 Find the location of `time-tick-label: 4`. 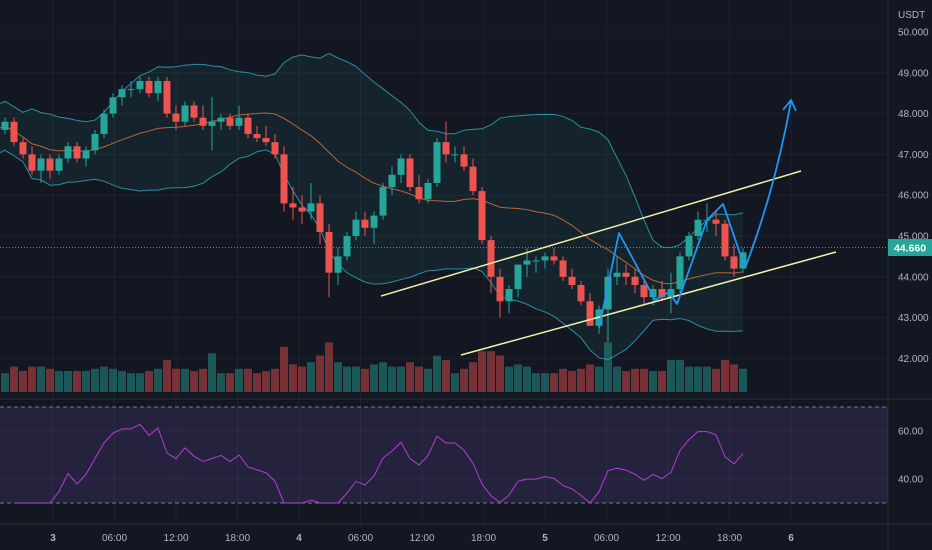

time-tick-label: 4 is located at coordinates (299, 538).